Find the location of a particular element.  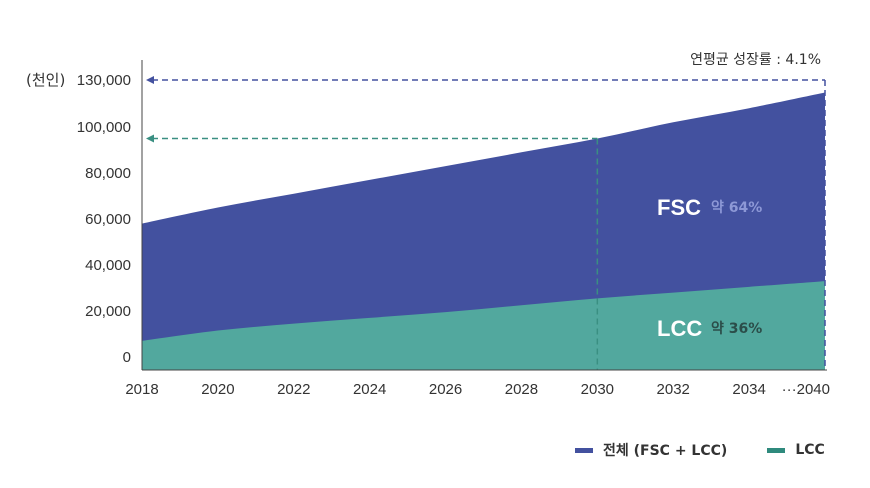

x-tick-label: 2028 is located at coordinates (521, 389).